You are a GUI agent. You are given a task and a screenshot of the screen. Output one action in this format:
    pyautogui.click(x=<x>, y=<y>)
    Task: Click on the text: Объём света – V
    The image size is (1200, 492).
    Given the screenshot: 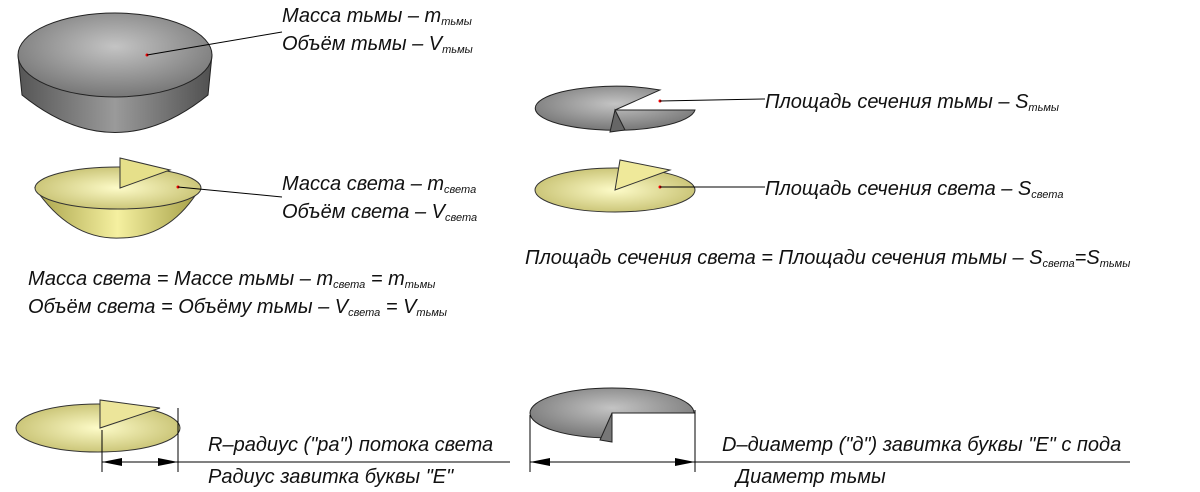 What is the action you would take?
    pyautogui.click(x=364, y=212)
    